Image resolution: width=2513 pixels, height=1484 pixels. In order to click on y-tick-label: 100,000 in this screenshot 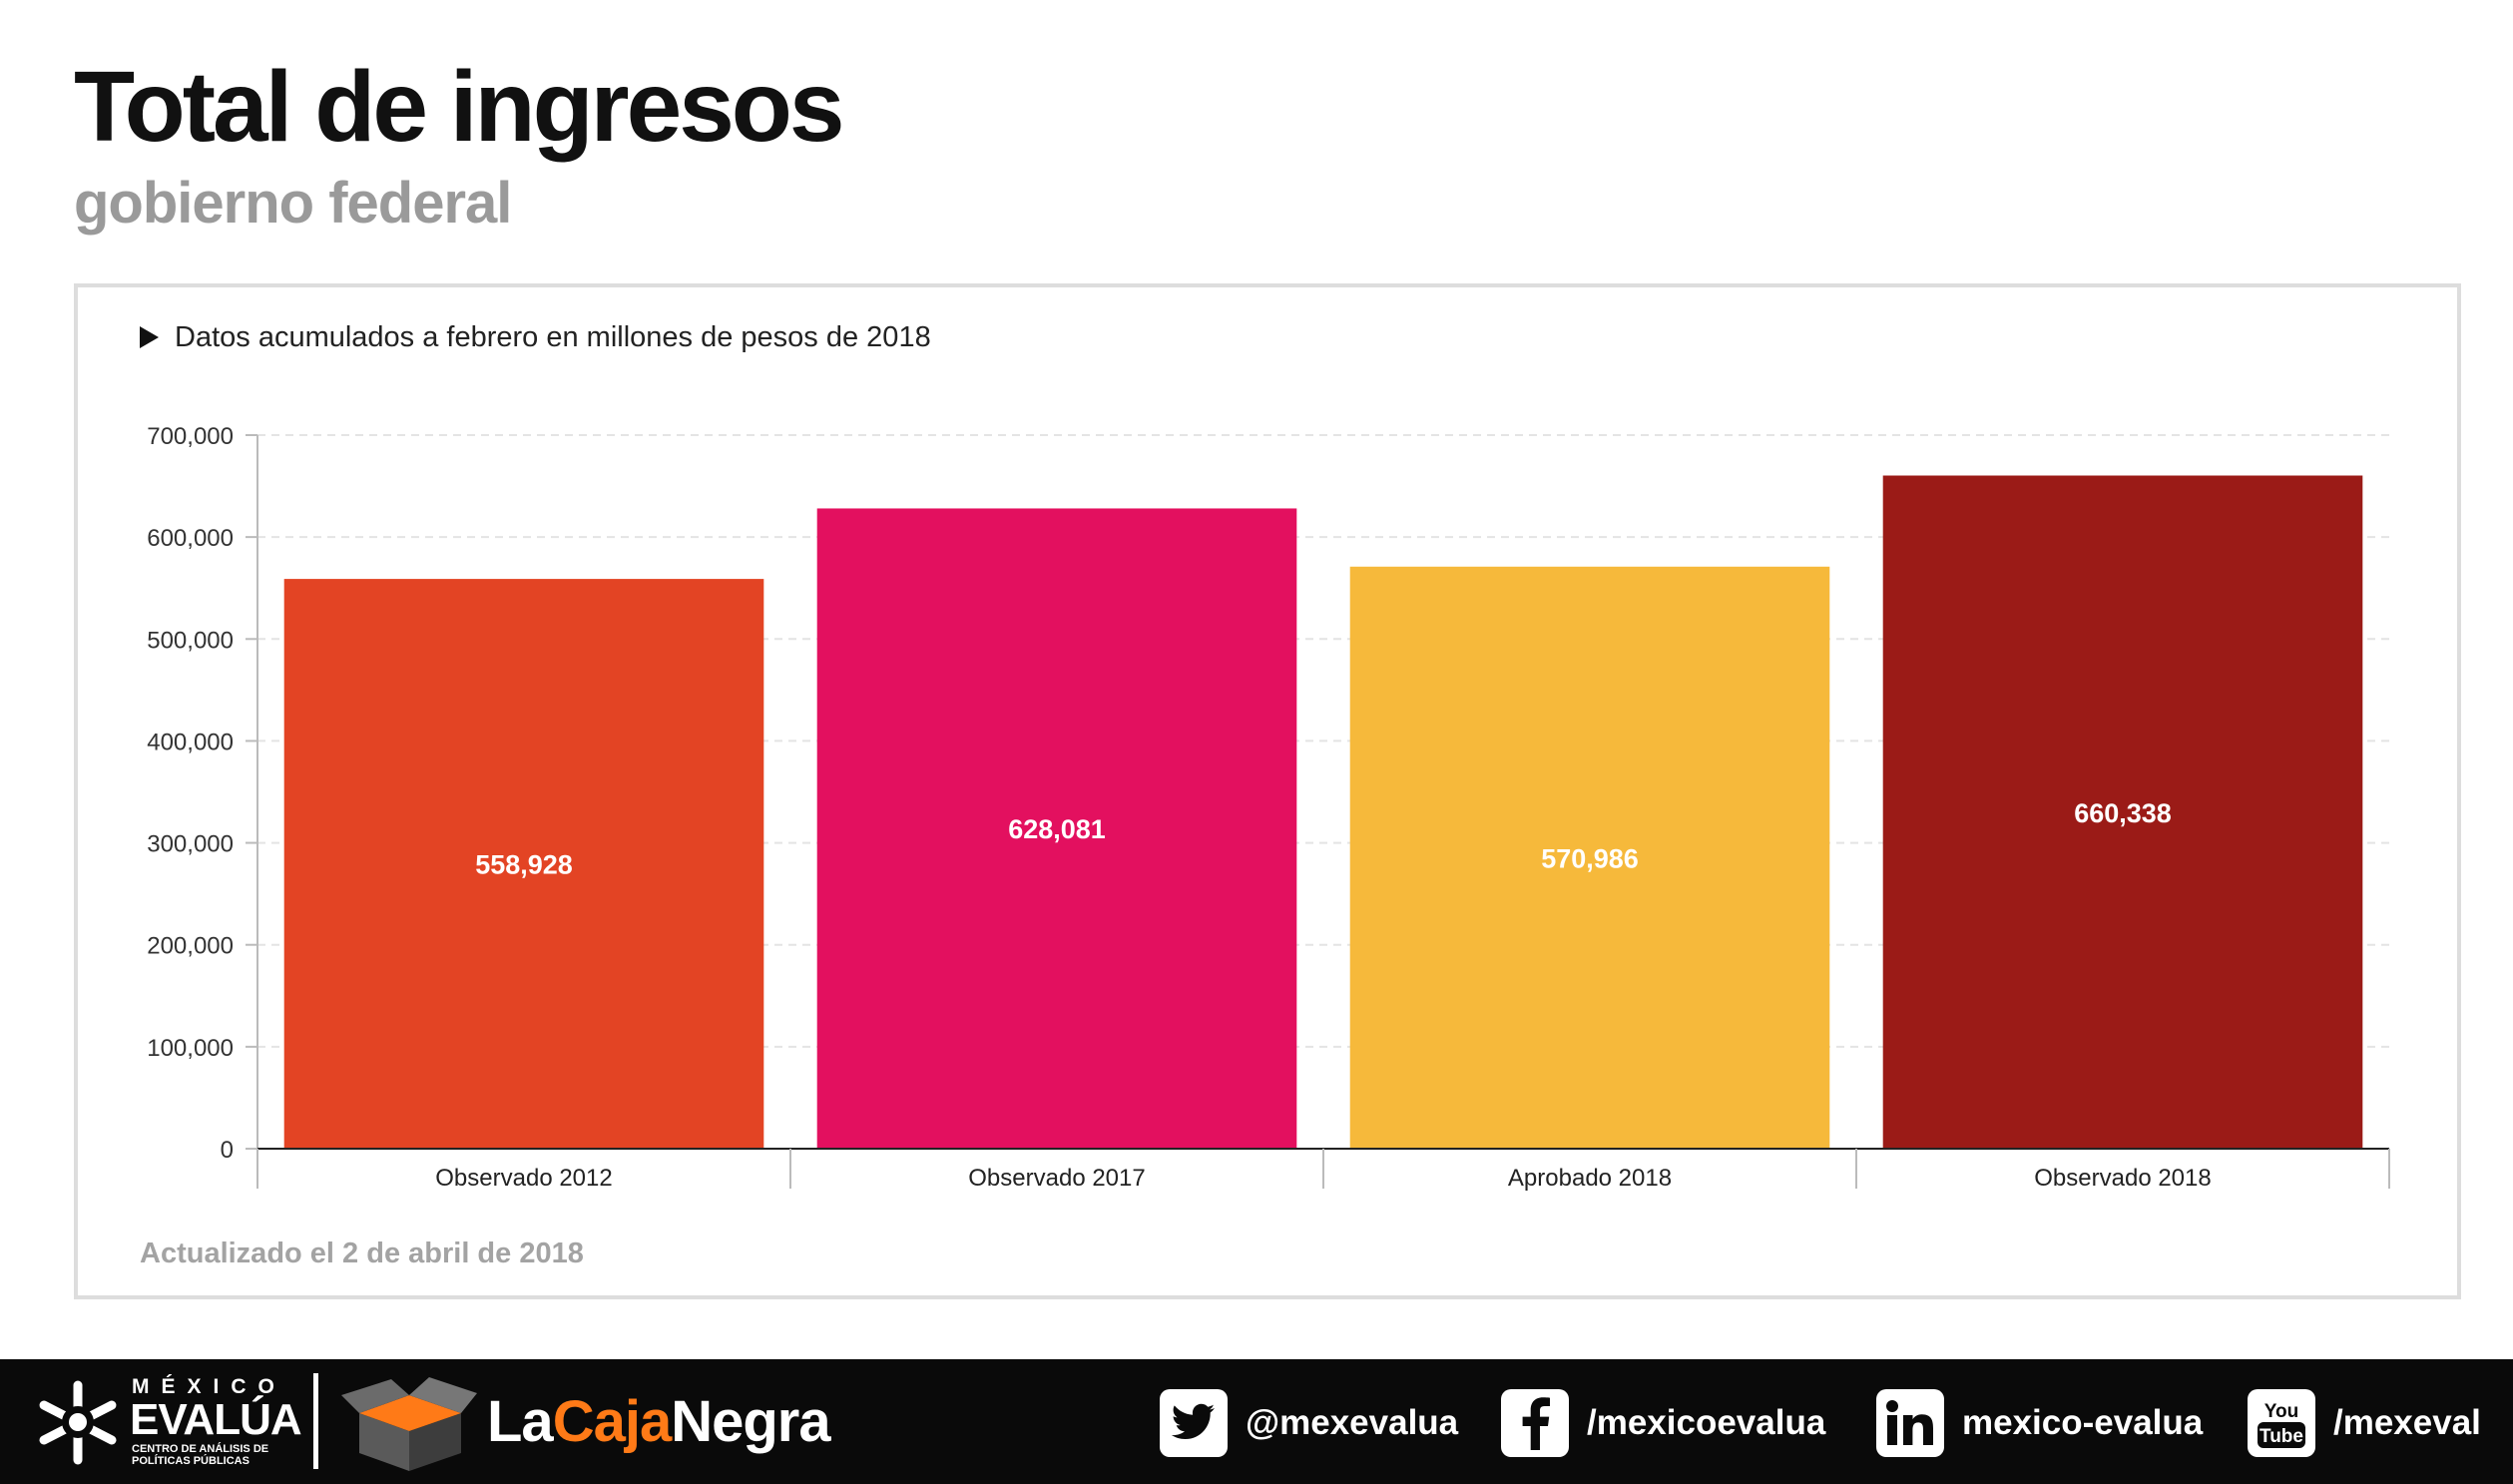, I will do `click(191, 1048)`.